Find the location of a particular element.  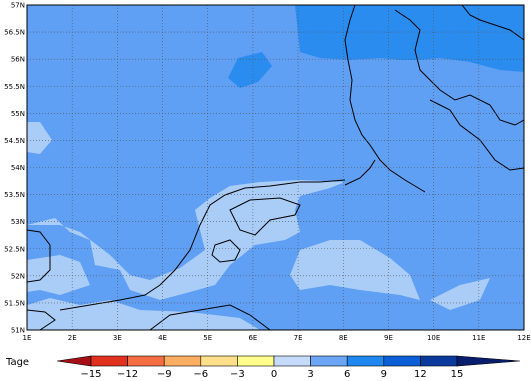

lon-label: 4E is located at coordinates (162, 338).